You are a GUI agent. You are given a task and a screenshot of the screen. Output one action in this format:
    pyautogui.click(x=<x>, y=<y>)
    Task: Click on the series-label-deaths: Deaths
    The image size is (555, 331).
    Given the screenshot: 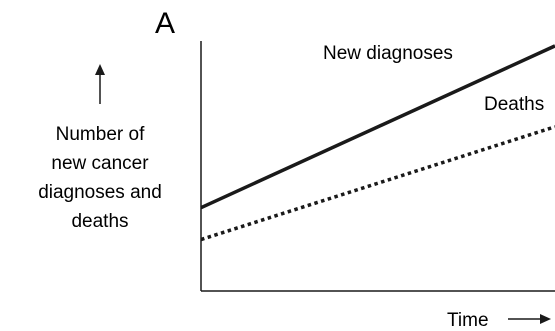 What is the action you would take?
    pyautogui.click(x=514, y=104)
    